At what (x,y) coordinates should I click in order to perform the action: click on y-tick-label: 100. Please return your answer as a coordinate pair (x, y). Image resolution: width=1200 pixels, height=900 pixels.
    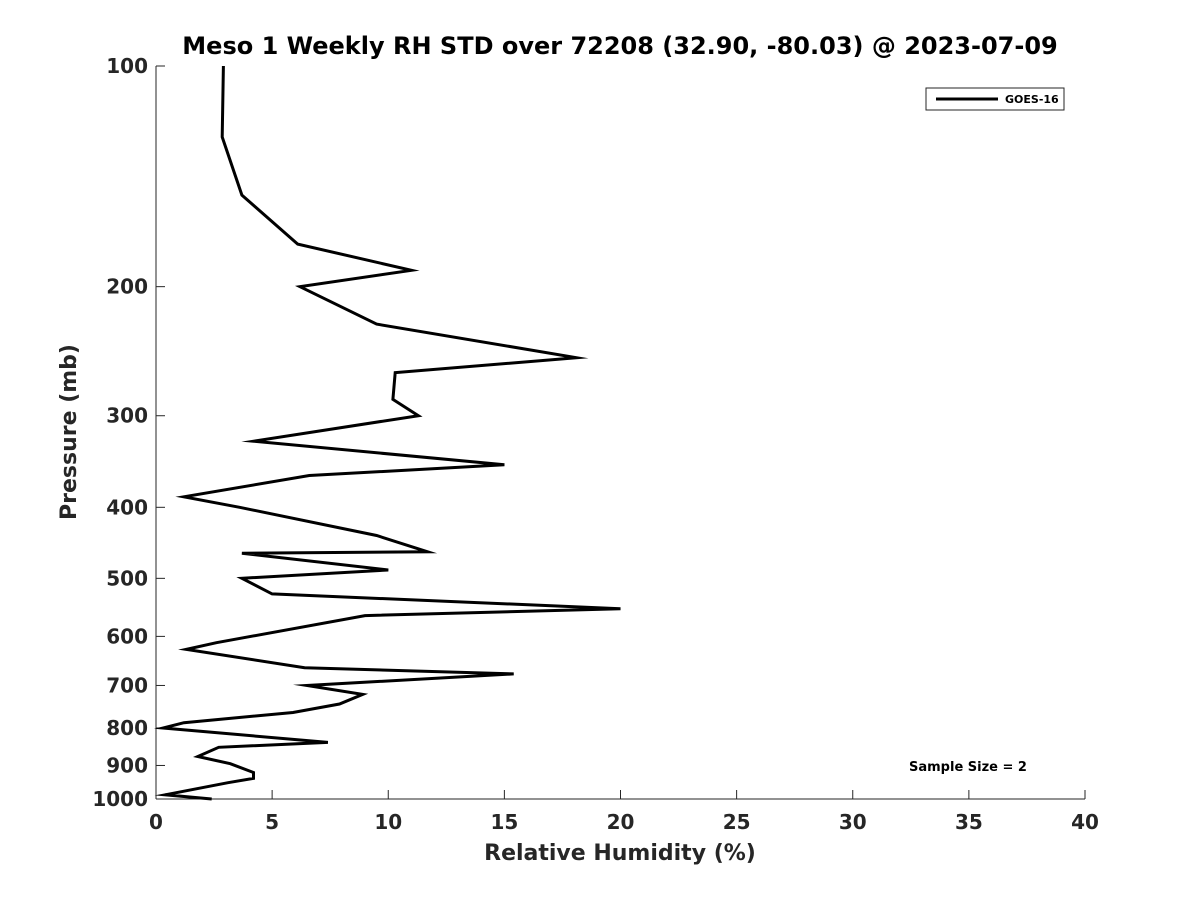
    Looking at the image, I should click on (127, 66).